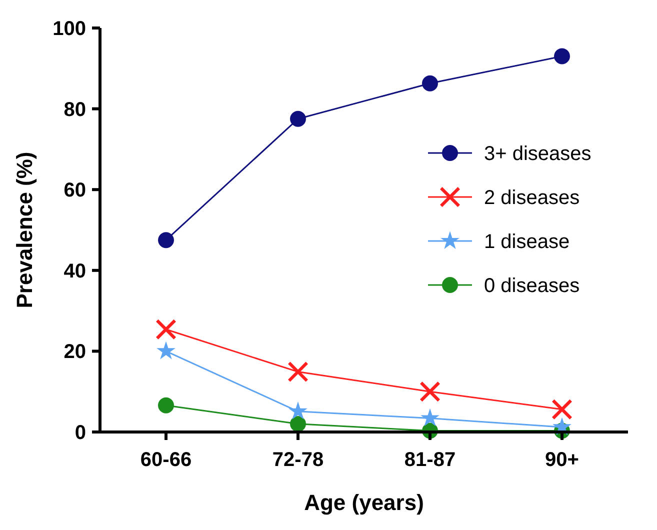 The image size is (657, 530). I want to click on legend-label: 2 diseases, so click(532, 198).